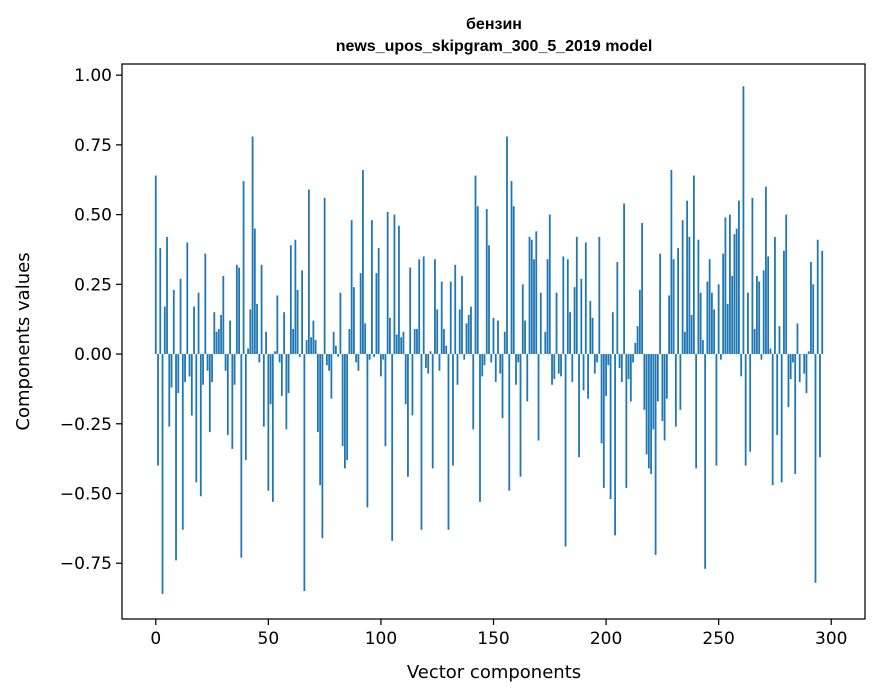 The width and height of the screenshot is (880, 696). I want to click on x-axis-label: Vector components, so click(494, 672).